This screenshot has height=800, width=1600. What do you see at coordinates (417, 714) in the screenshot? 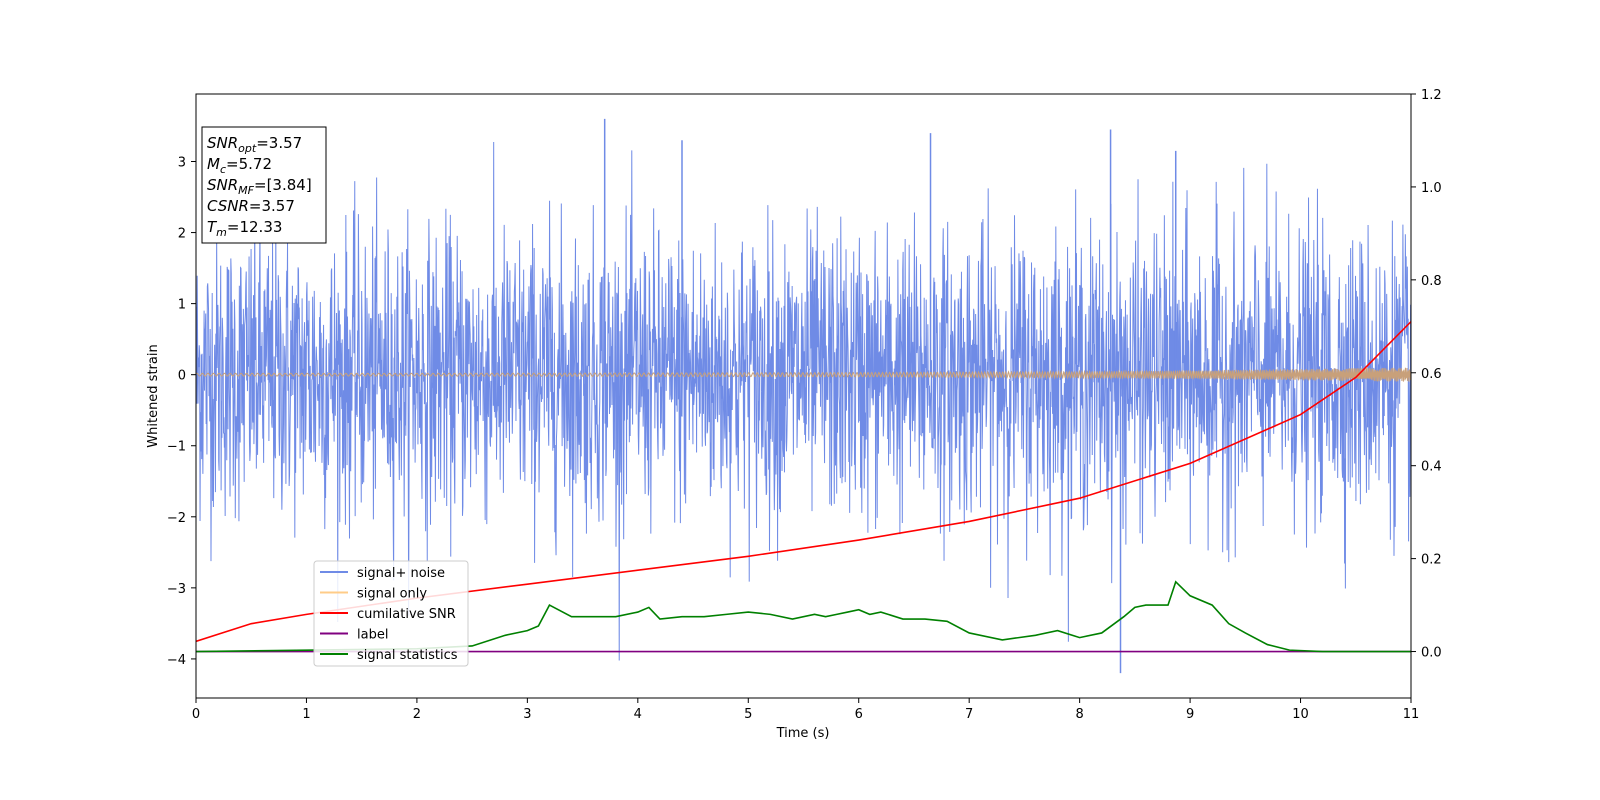
I see `x-tick-label: 2` at bounding box center [417, 714].